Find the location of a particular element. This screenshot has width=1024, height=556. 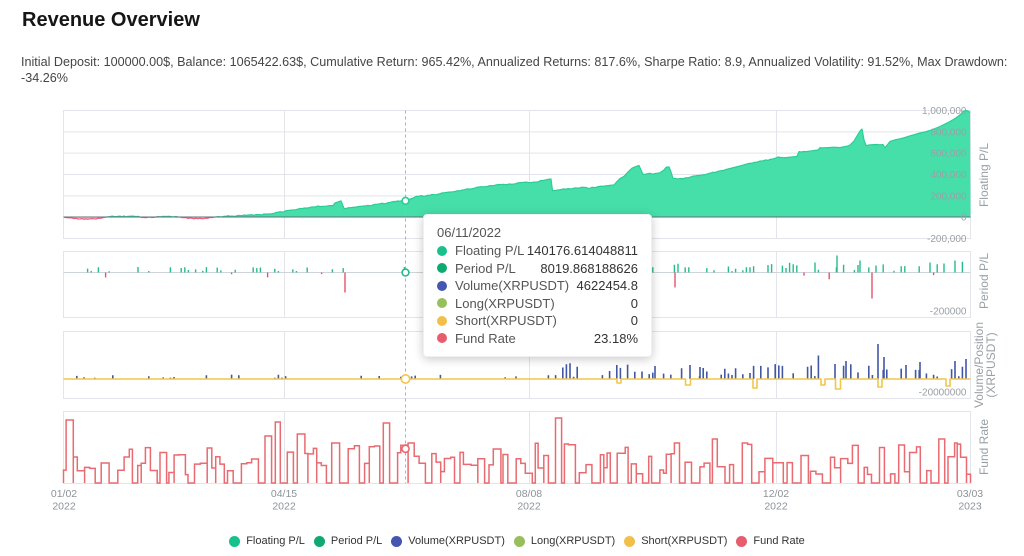

svg-text: 800,000 is located at coordinates (948, 132).